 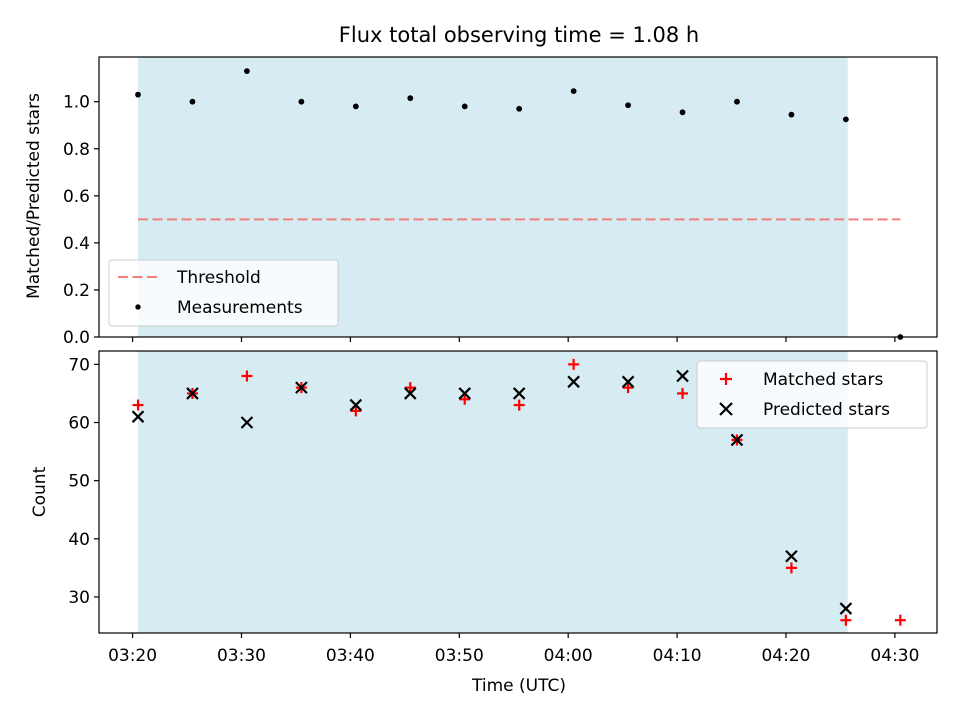 I want to click on count-x-axis: 03:20 03:30 03:40 03:50 04:00 04:10 04:20 04:30, so click(x=513, y=649).